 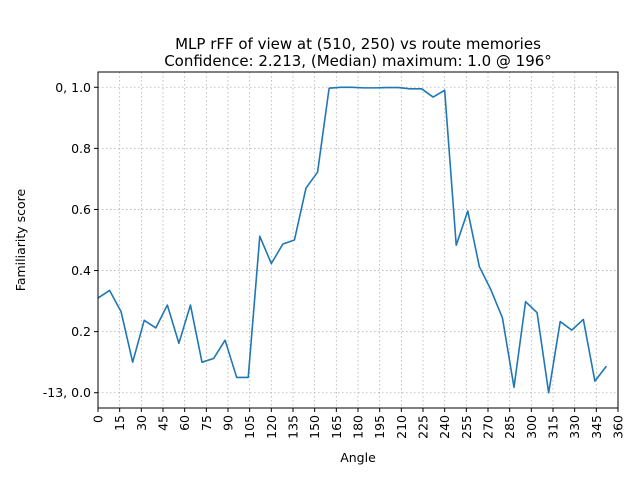 I want to click on x-tick-label: 150, so click(x=314, y=427).